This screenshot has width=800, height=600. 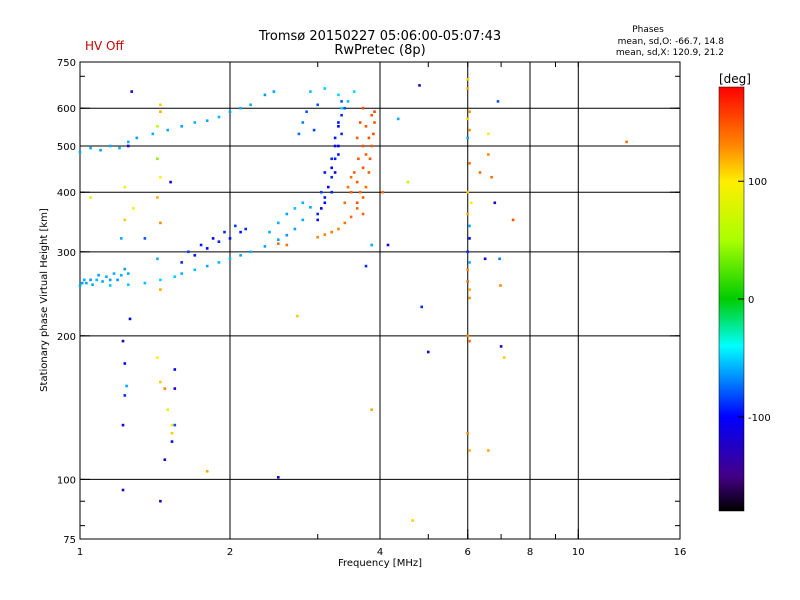 What do you see at coordinates (380, 563) in the screenshot?
I see `x-axis-label: Frequency [MHz]` at bounding box center [380, 563].